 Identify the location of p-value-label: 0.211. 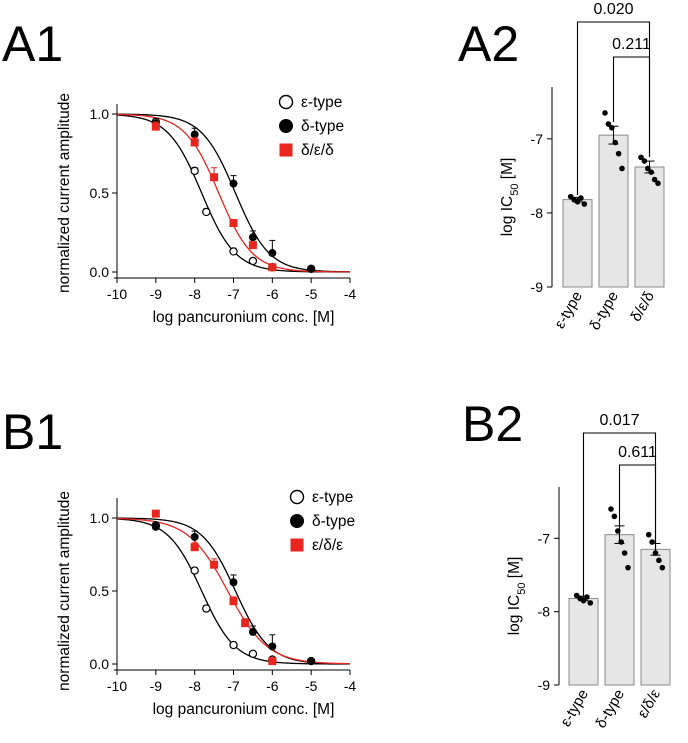
(631, 44).